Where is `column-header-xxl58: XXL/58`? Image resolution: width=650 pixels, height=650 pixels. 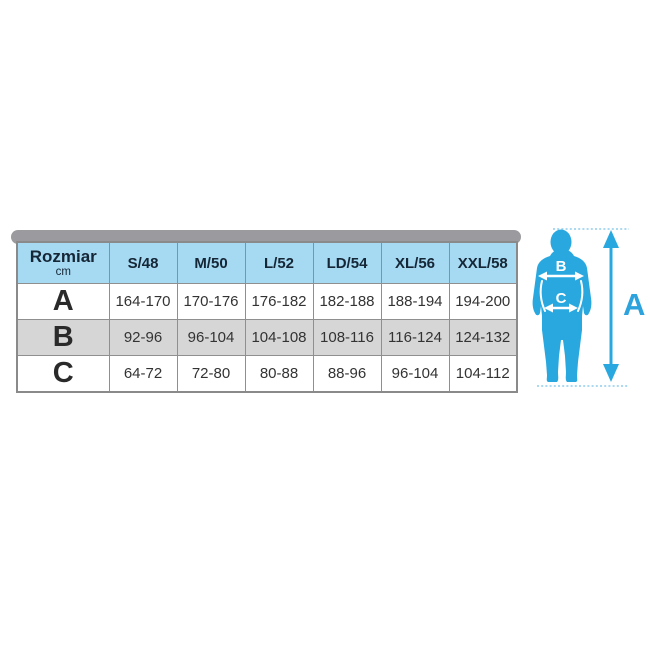
column-header-xxl58: XXL/58 is located at coordinates (483, 262).